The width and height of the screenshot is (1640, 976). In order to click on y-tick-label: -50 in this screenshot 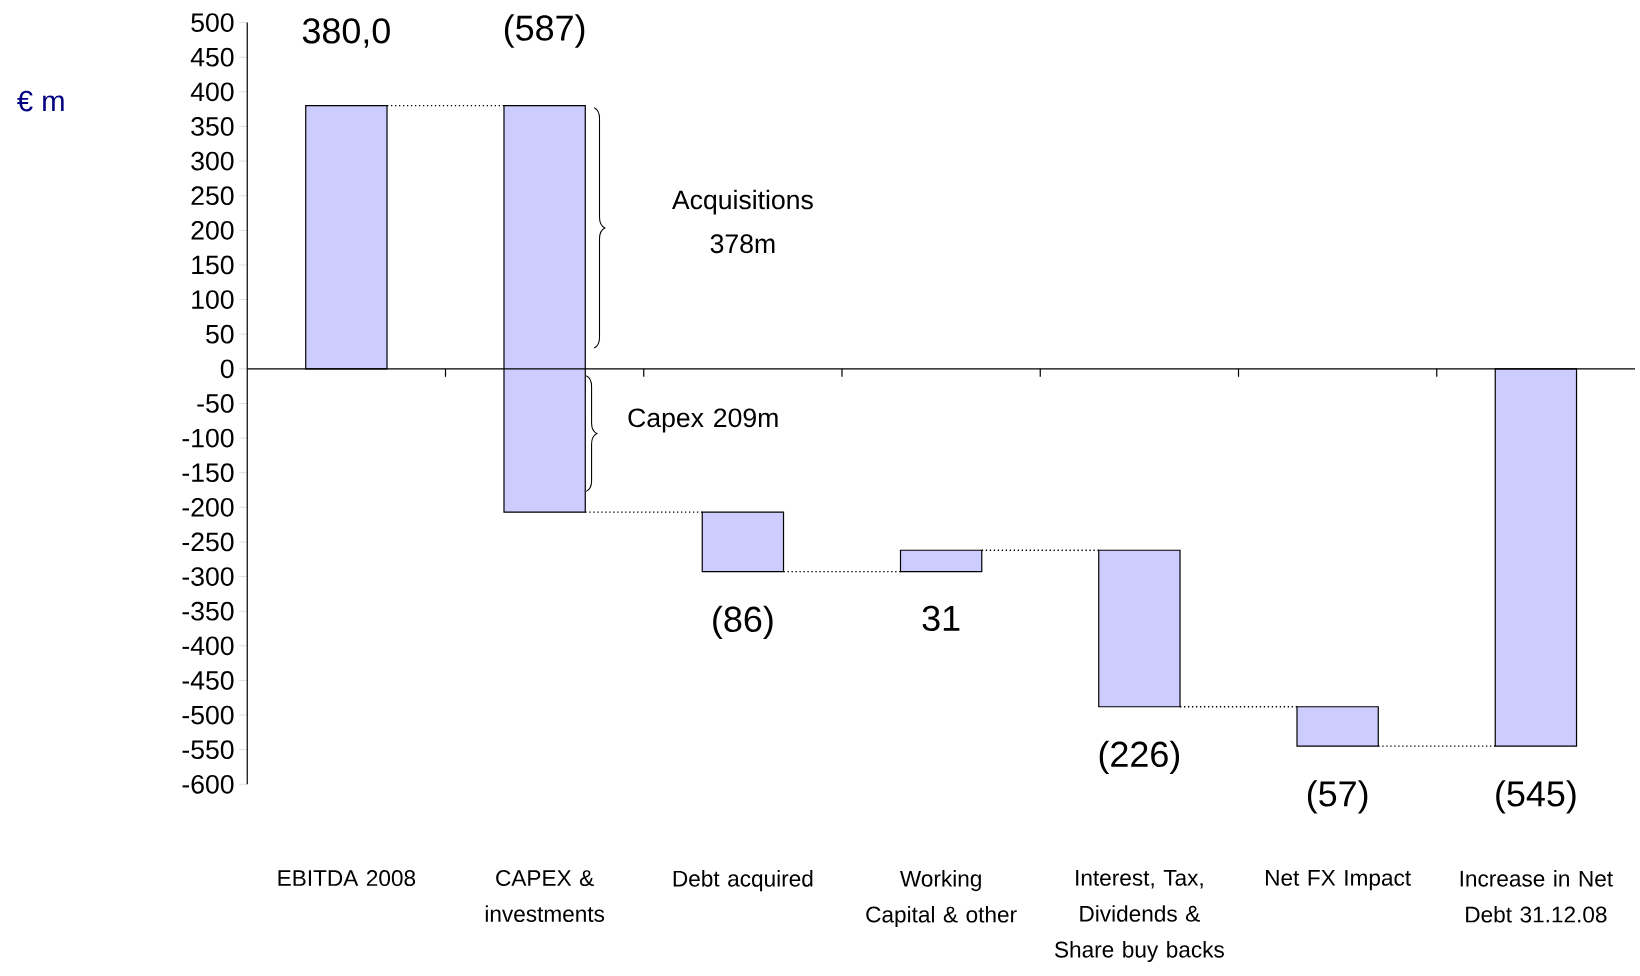, I will do `click(215, 403)`.